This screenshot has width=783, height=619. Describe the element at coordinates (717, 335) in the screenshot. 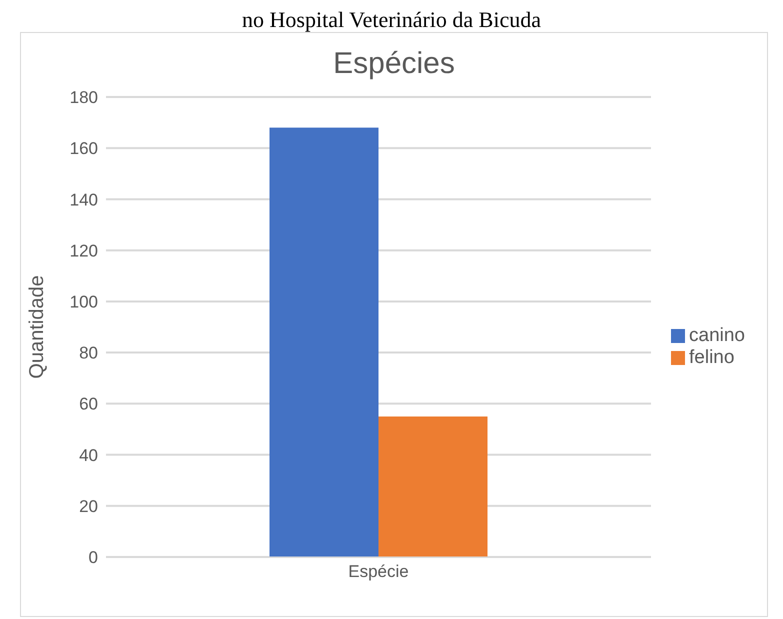

I see `legend-label: canino` at that location.